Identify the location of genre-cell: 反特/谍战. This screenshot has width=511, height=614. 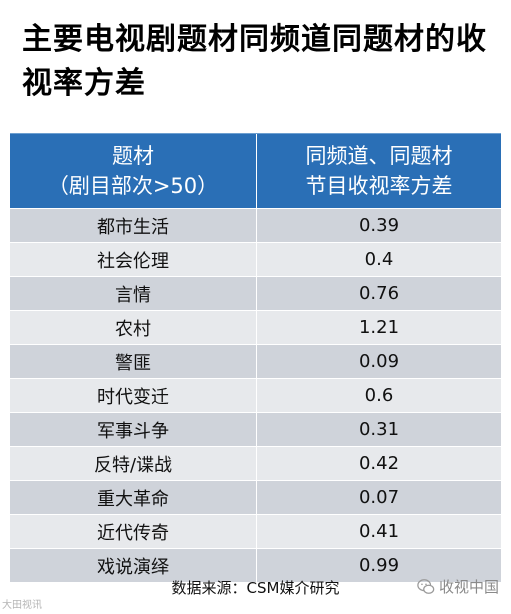
(133, 463).